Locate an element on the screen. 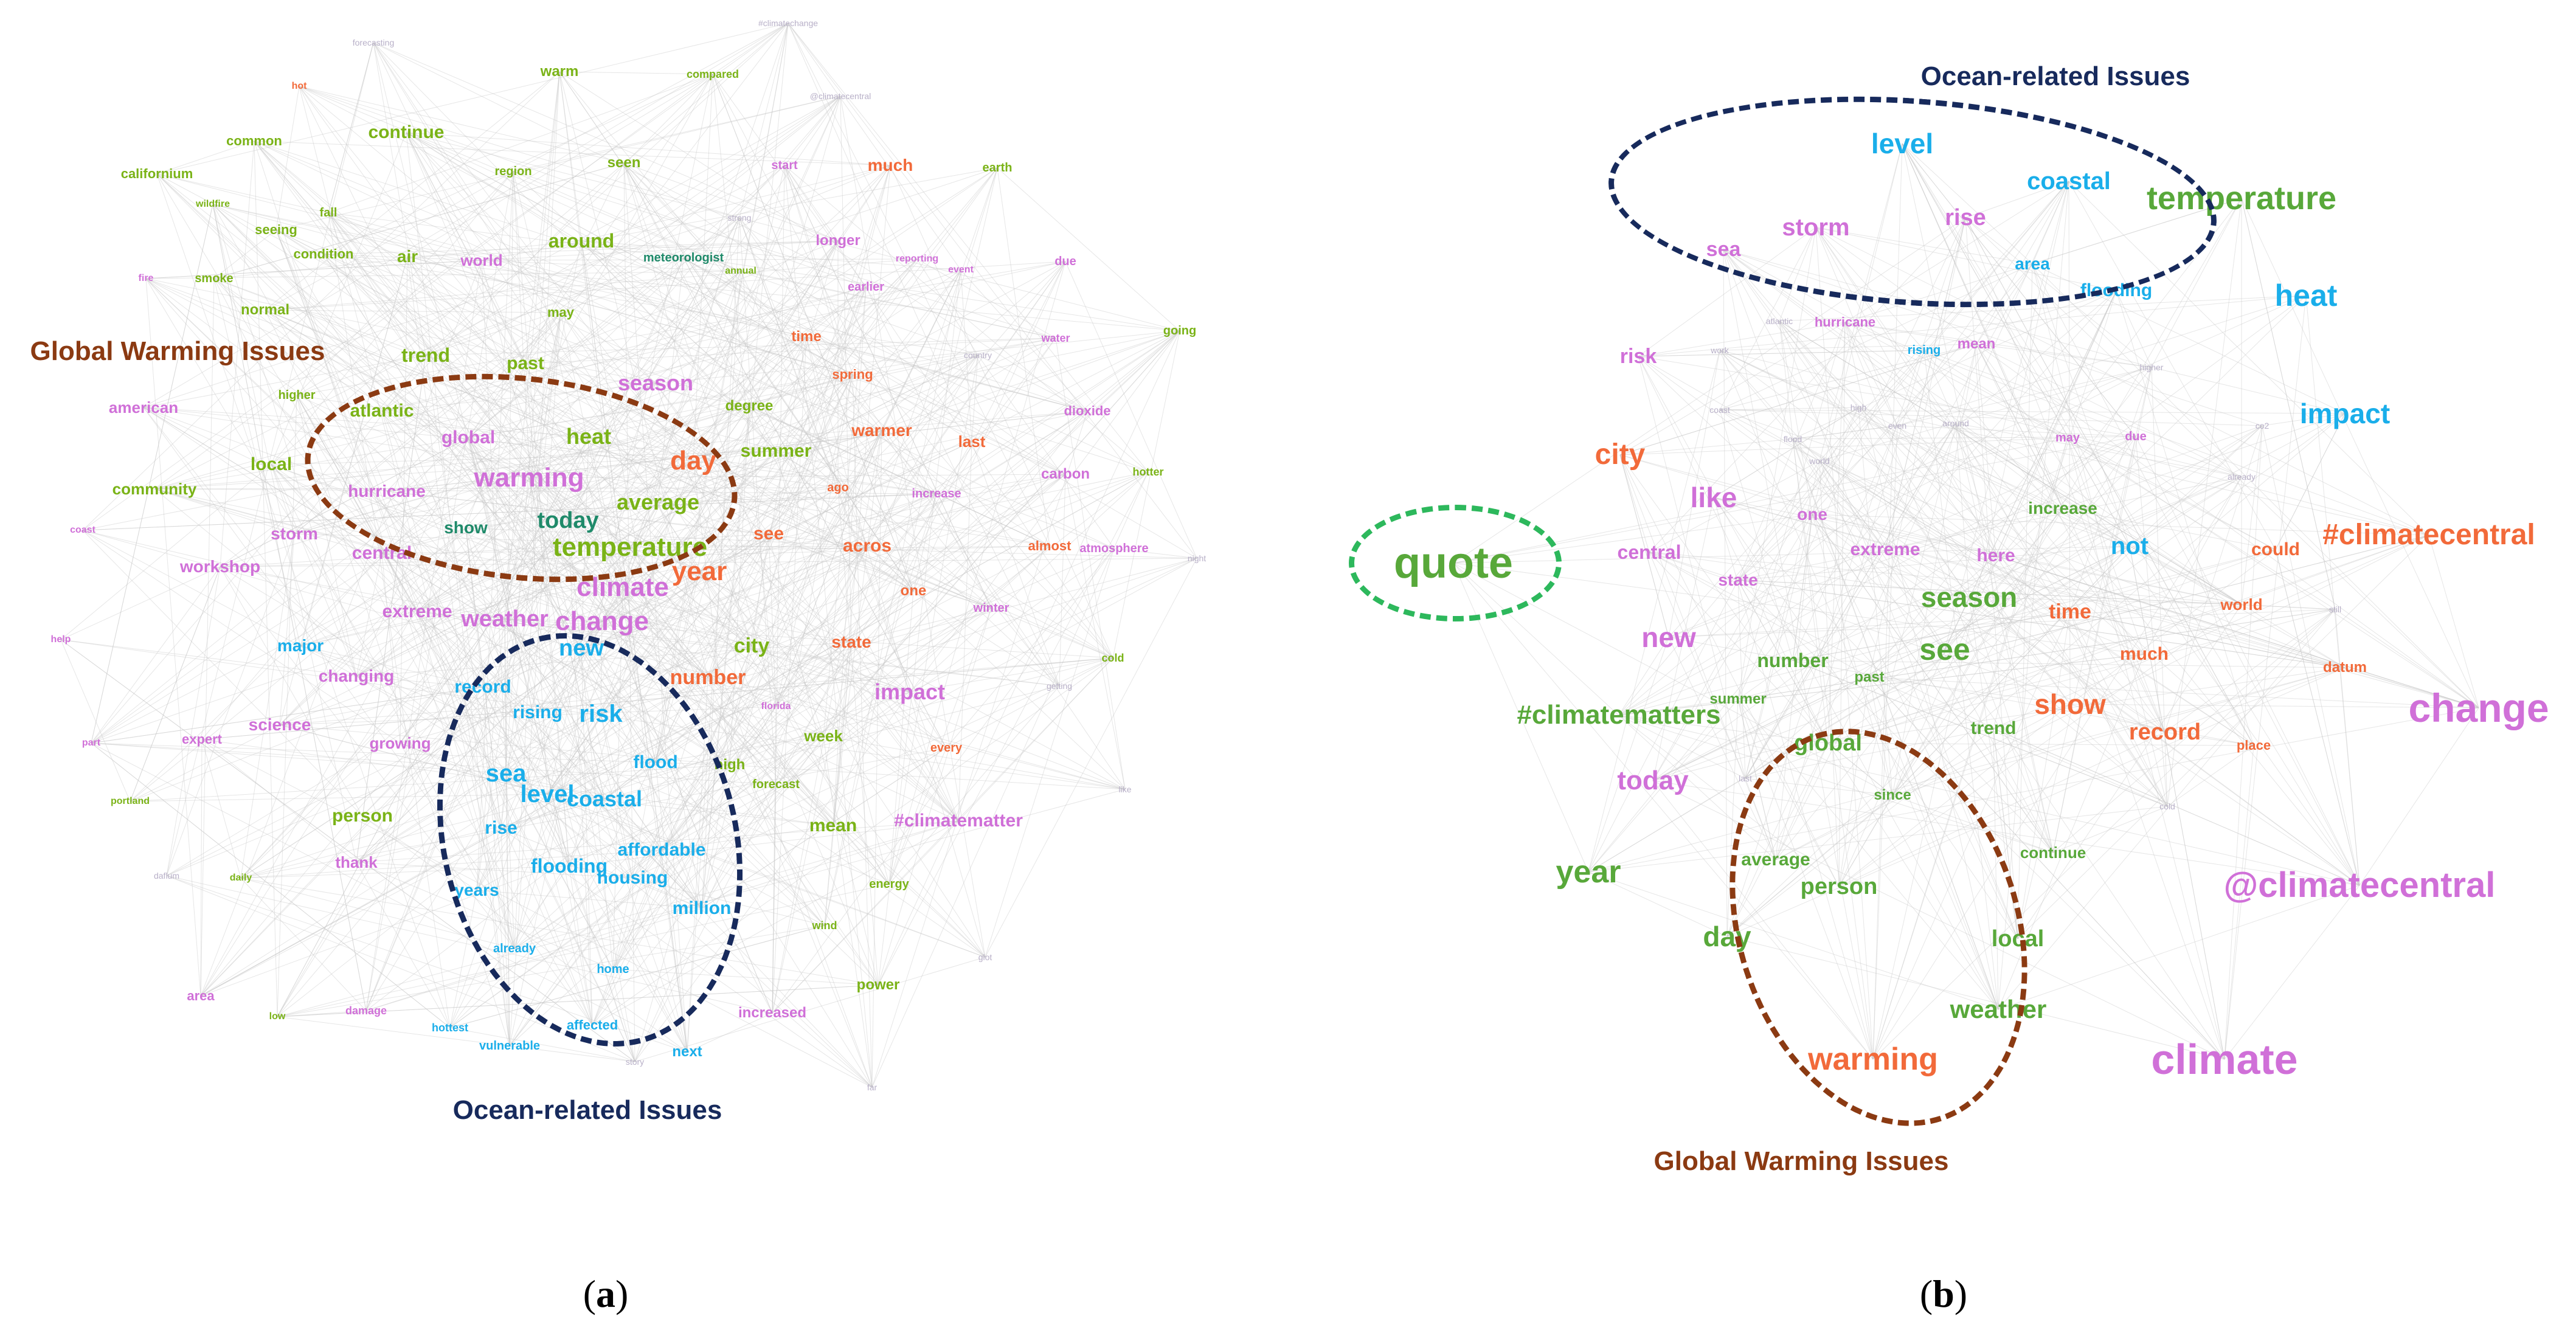  word-node: seeing is located at coordinates (276, 229).